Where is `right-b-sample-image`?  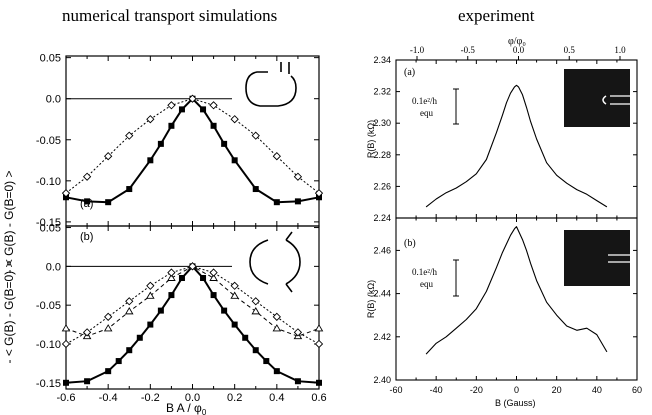 right-b-sample-image is located at coordinates (597, 258).